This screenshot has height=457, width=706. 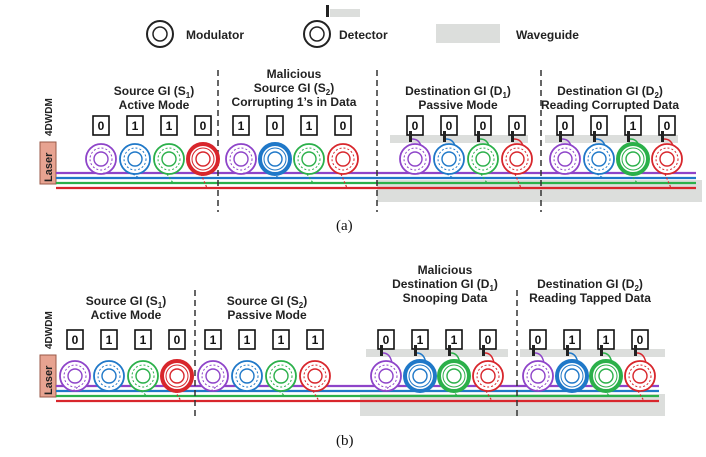 What do you see at coordinates (539, 191) in the screenshot?
I see `waveguide-strip` at bounding box center [539, 191].